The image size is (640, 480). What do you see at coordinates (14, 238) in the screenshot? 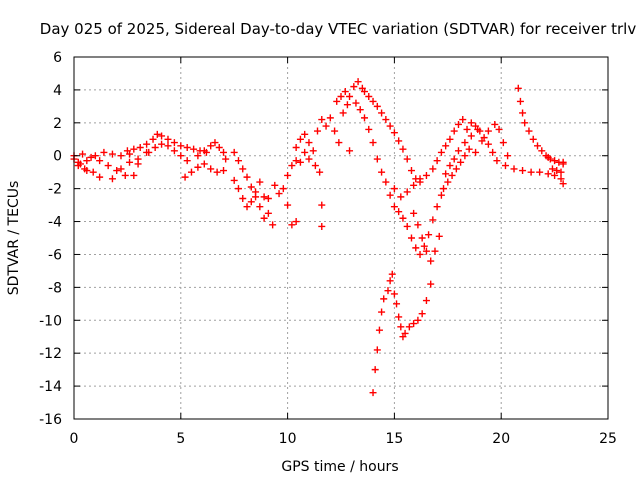
I see `y-axis-label: SDTVAR / TECUs` at bounding box center [14, 238].